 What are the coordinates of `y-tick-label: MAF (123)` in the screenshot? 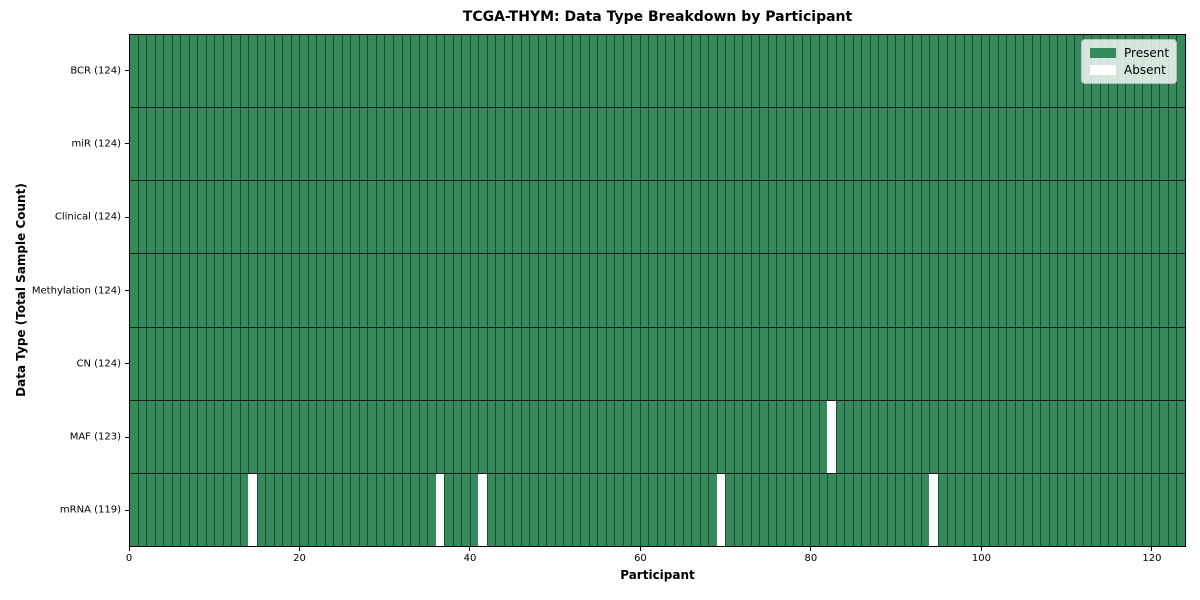 It's located at (95, 437).